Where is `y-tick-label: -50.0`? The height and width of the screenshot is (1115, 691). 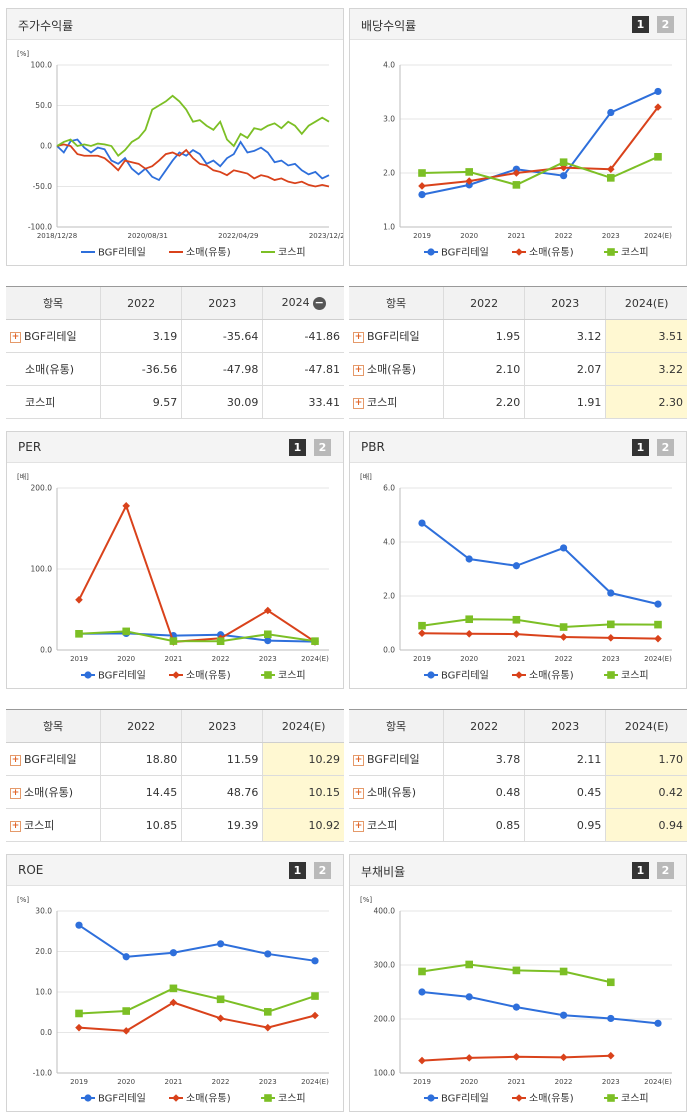
y-tick-label: -50.0 is located at coordinates (43, 186).